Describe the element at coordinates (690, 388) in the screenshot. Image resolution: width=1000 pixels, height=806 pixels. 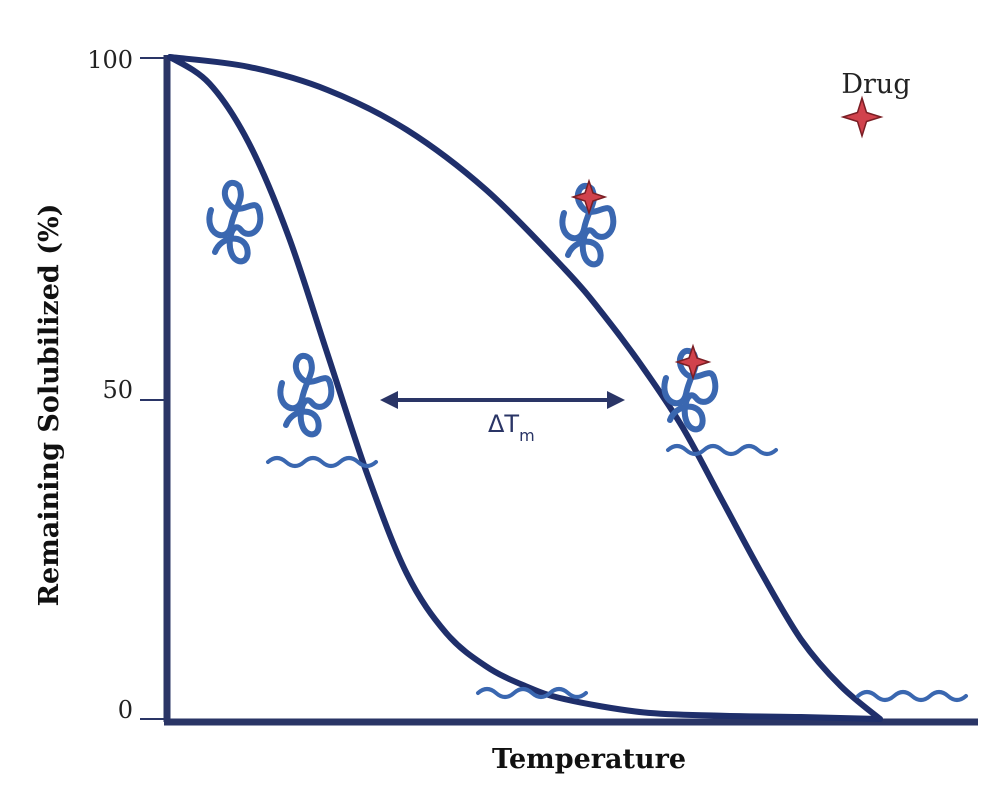
I see `drug-bound-protein-icon-transition` at that location.